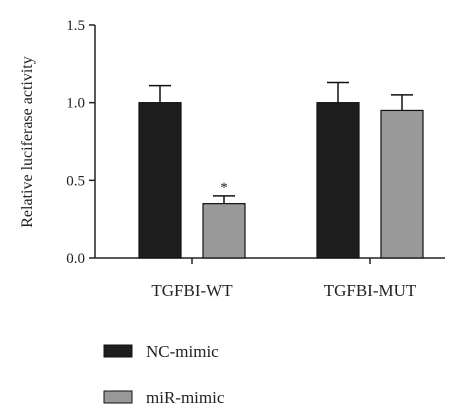 This screenshot has height=418, width=474. What do you see at coordinates (164, 374) in the screenshot?
I see `legend: NC-mimic miR-mimic` at bounding box center [164, 374].